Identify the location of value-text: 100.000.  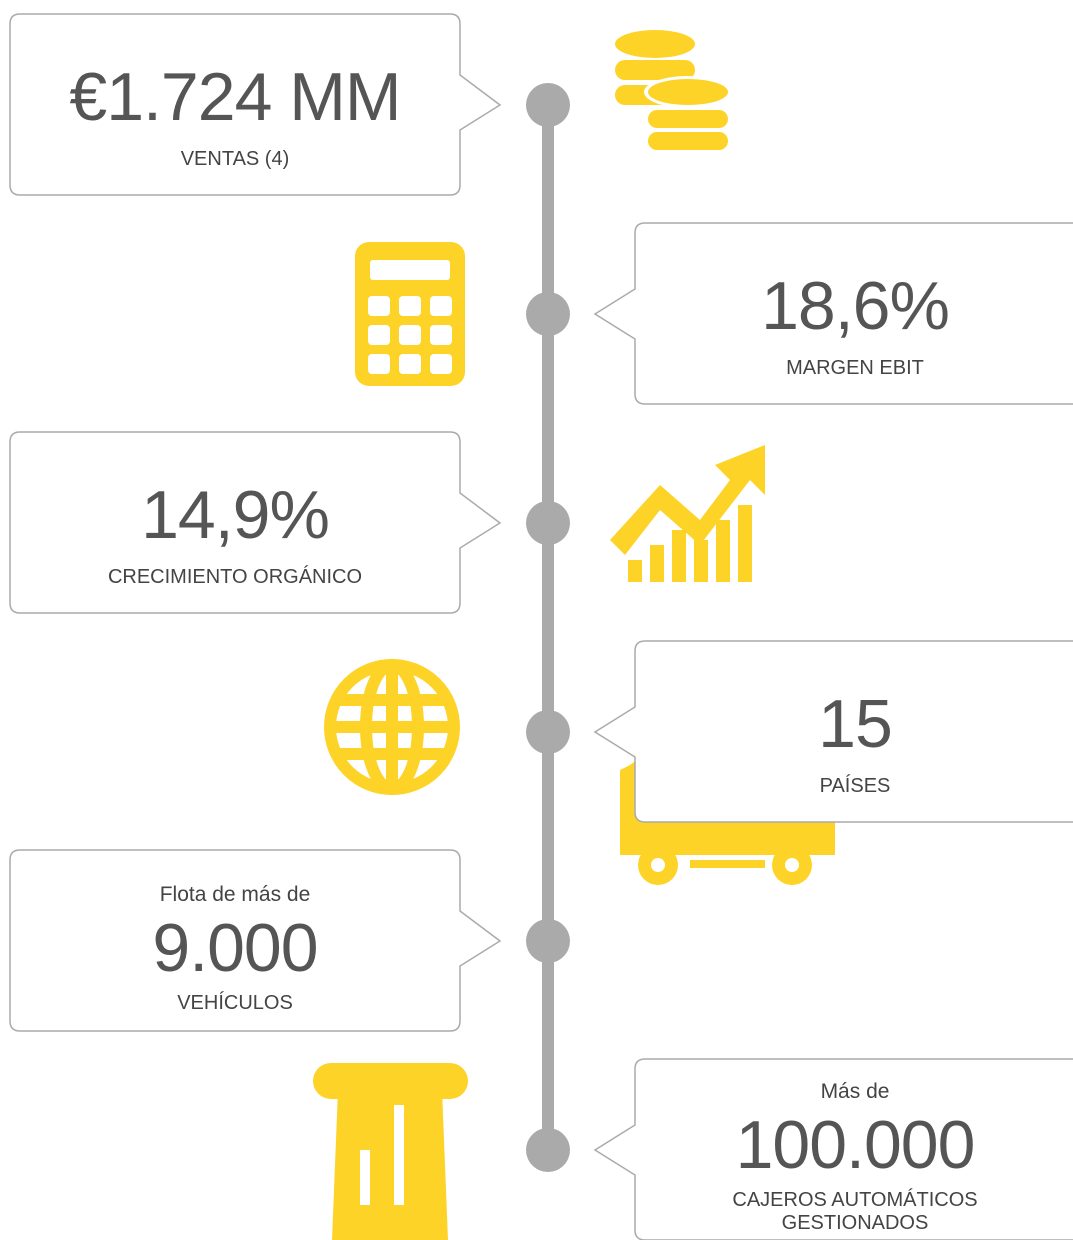
(855, 1145).